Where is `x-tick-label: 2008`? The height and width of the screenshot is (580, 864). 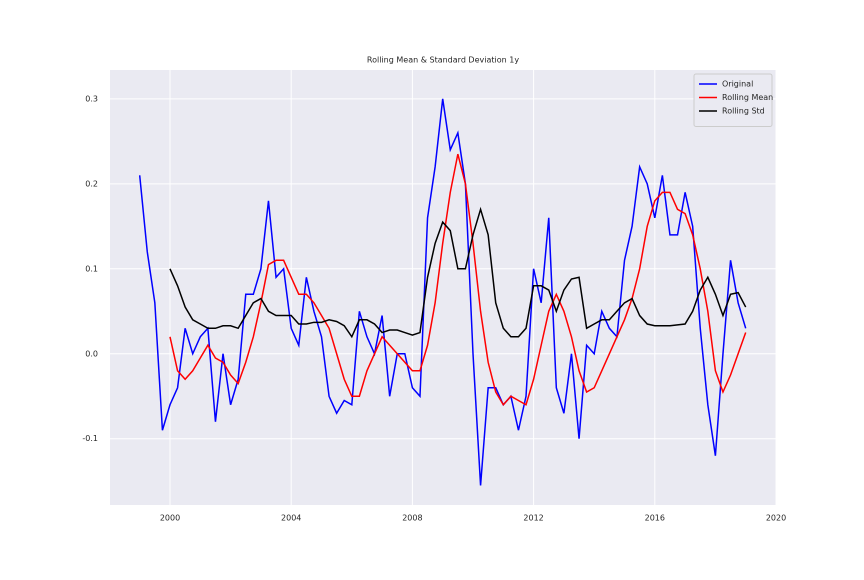
x-tick-label: 2008 is located at coordinates (412, 518).